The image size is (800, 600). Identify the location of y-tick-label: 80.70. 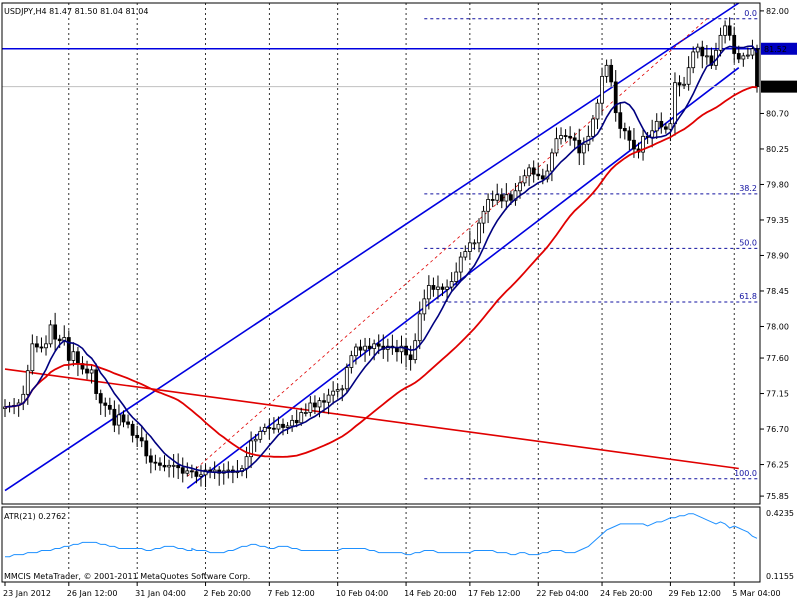
(777, 113).